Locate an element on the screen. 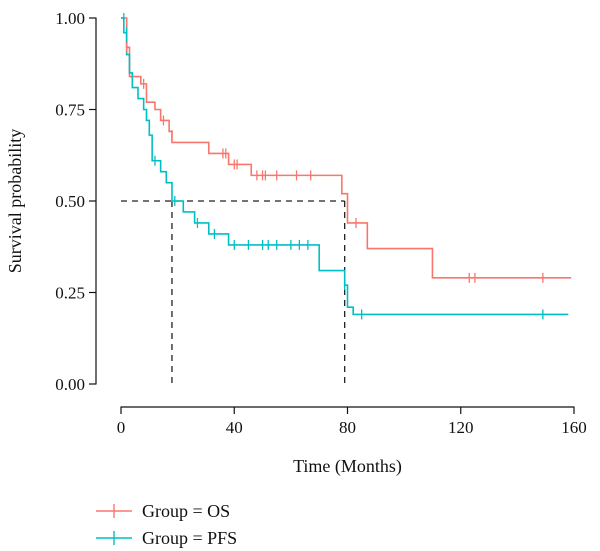  x-tick-label: 40 is located at coordinates (234, 427).